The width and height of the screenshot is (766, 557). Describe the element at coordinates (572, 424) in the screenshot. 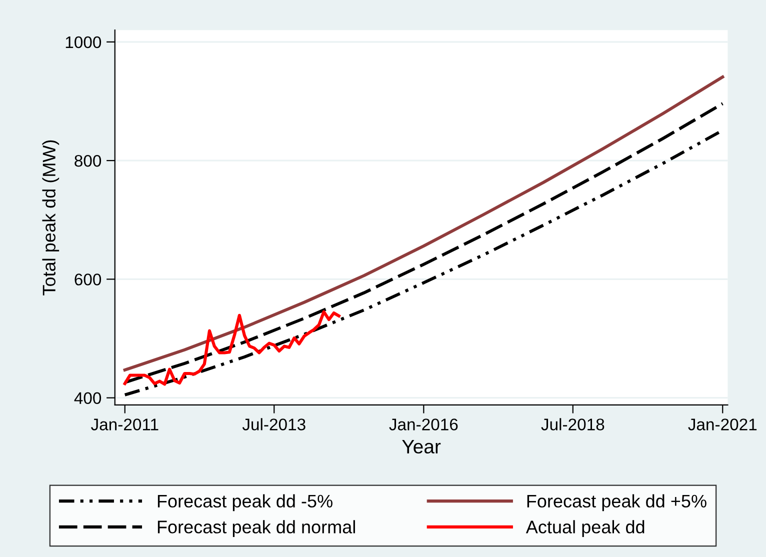

I see `x-tick-label: Jul-2018` at that location.